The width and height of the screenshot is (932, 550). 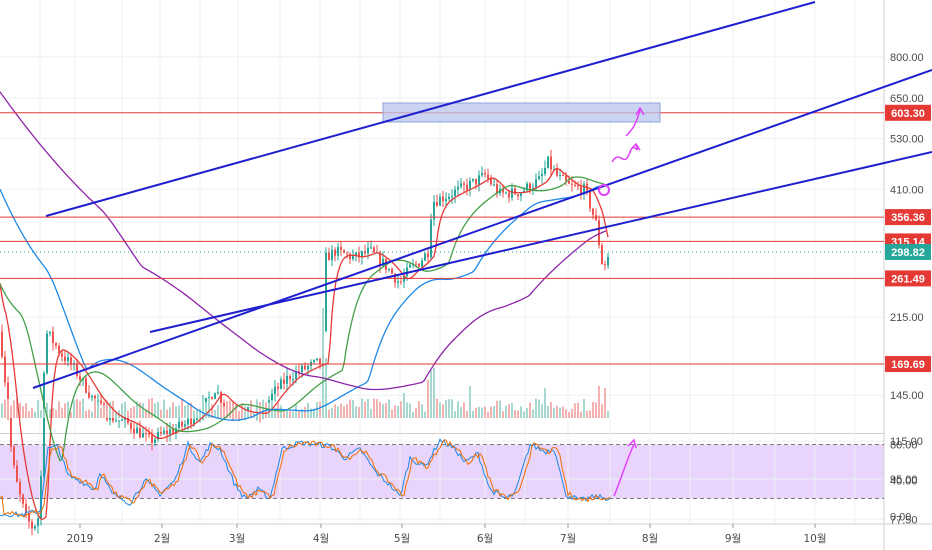 I want to click on price-tick-label: 95.00, so click(x=904, y=480).